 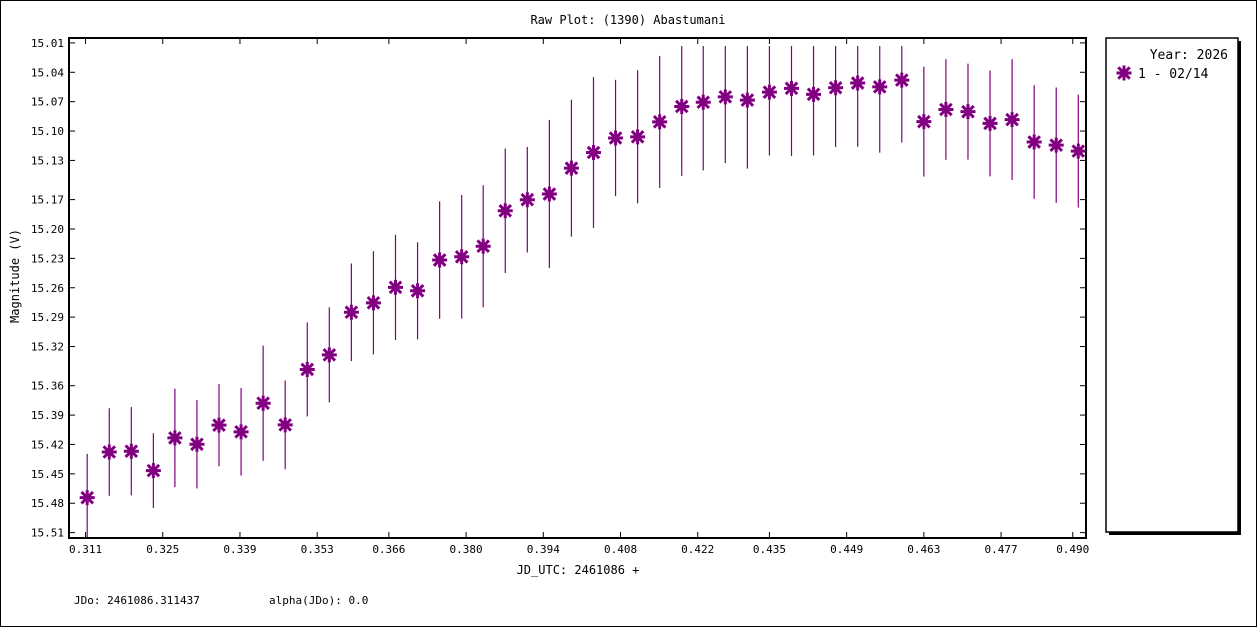 What do you see at coordinates (47, 415) in the screenshot?
I see `y-tick-label: 15.39` at bounding box center [47, 415].